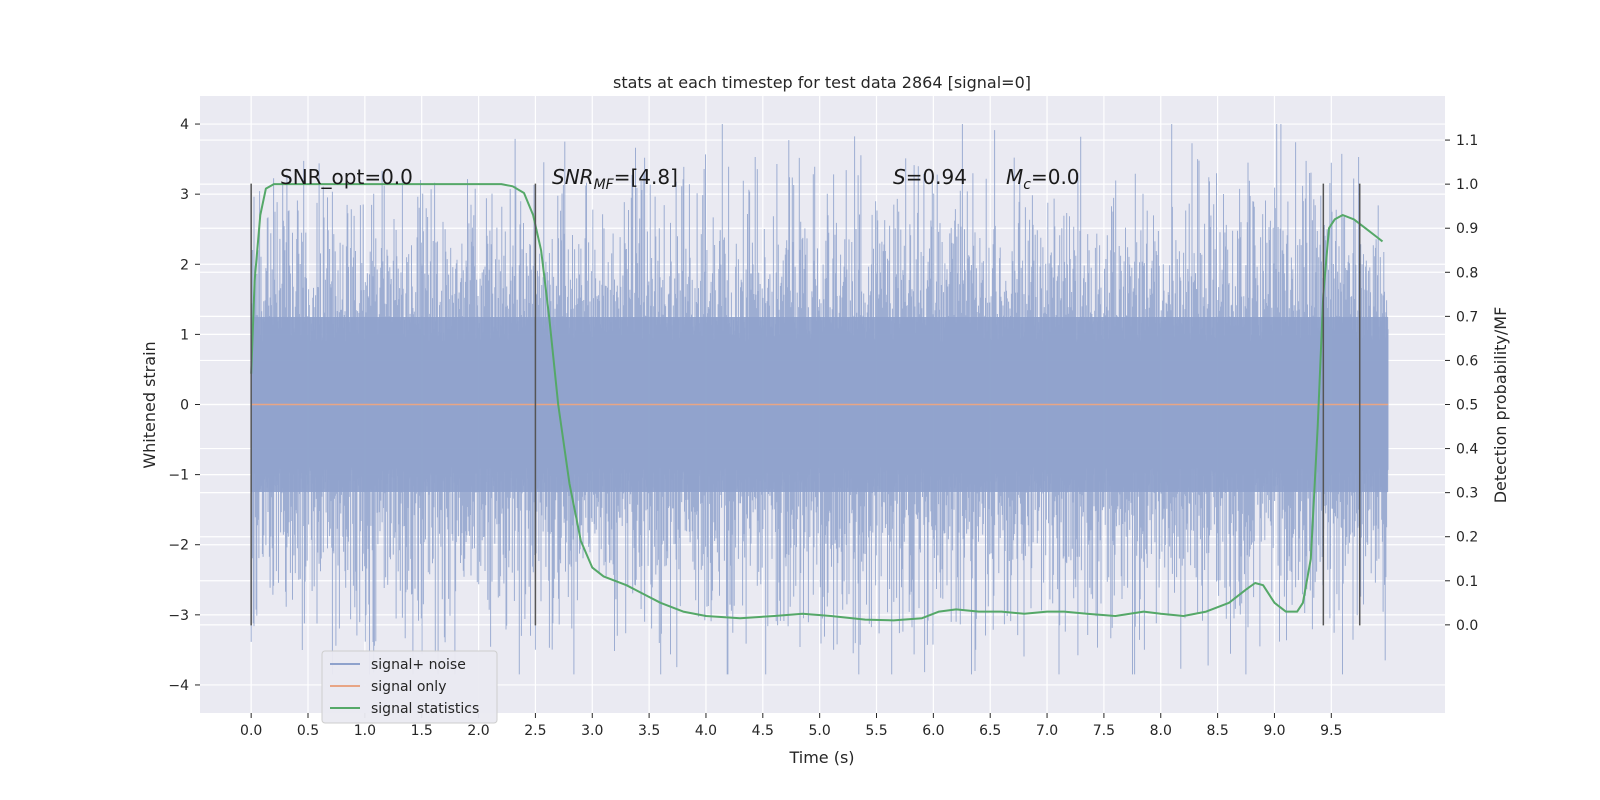 The image size is (1600, 800). I want to click on y-tick-label: 4, so click(184, 125).